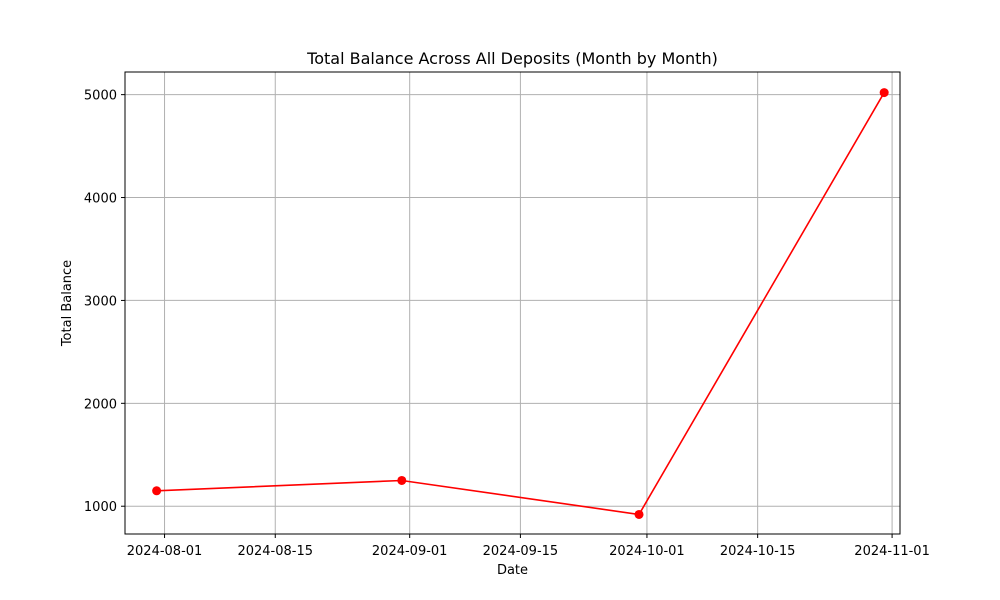 The height and width of the screenshot is (600, 1000). I want to click on y-tick-label: 4000, so click(100, 199).